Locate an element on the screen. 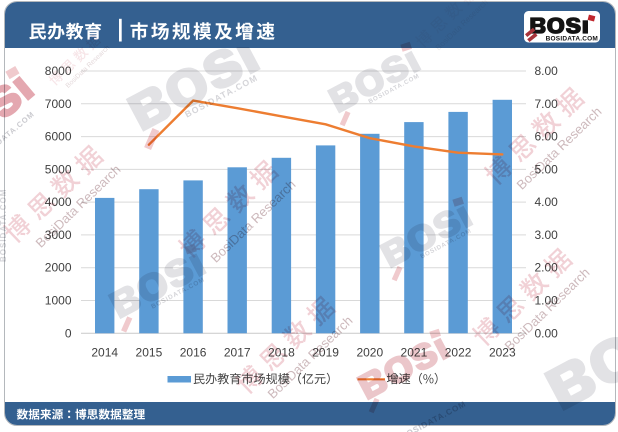  svg-text: 2014 is located at coordinates (104, 353).